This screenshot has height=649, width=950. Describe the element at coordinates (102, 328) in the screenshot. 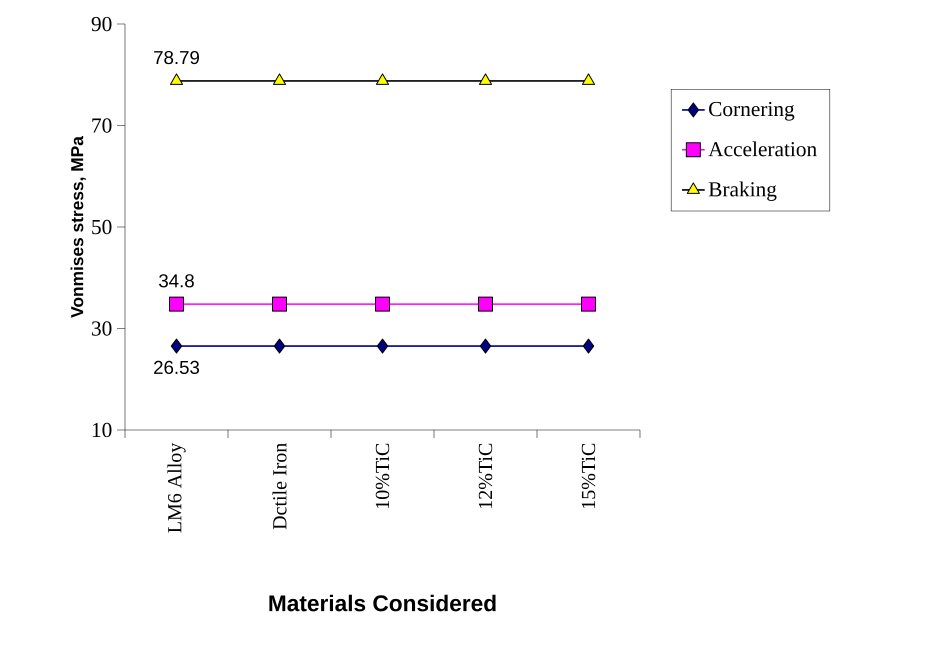

I see `y-tick-label: 30` at that location.